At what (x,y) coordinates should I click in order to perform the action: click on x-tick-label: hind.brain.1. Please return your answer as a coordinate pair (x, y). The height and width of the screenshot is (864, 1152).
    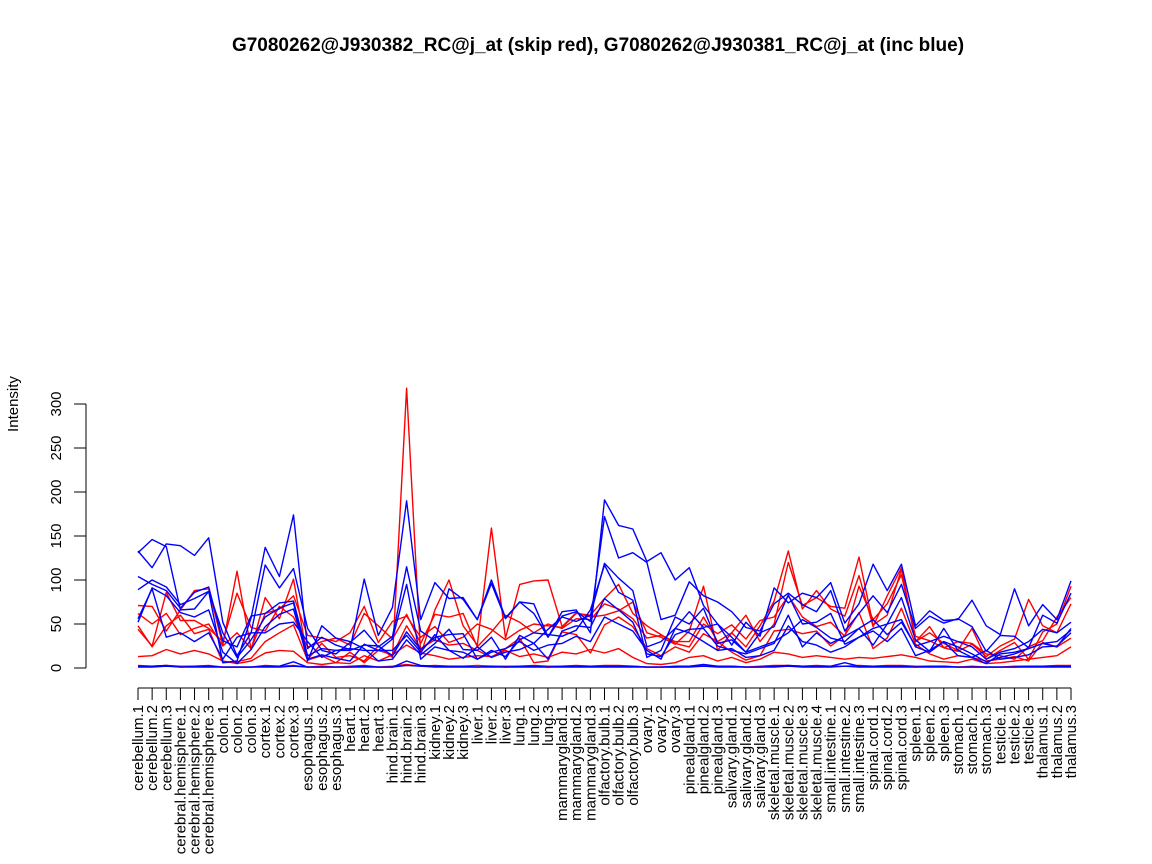
    Looking at the image, I should click on (392, 744).